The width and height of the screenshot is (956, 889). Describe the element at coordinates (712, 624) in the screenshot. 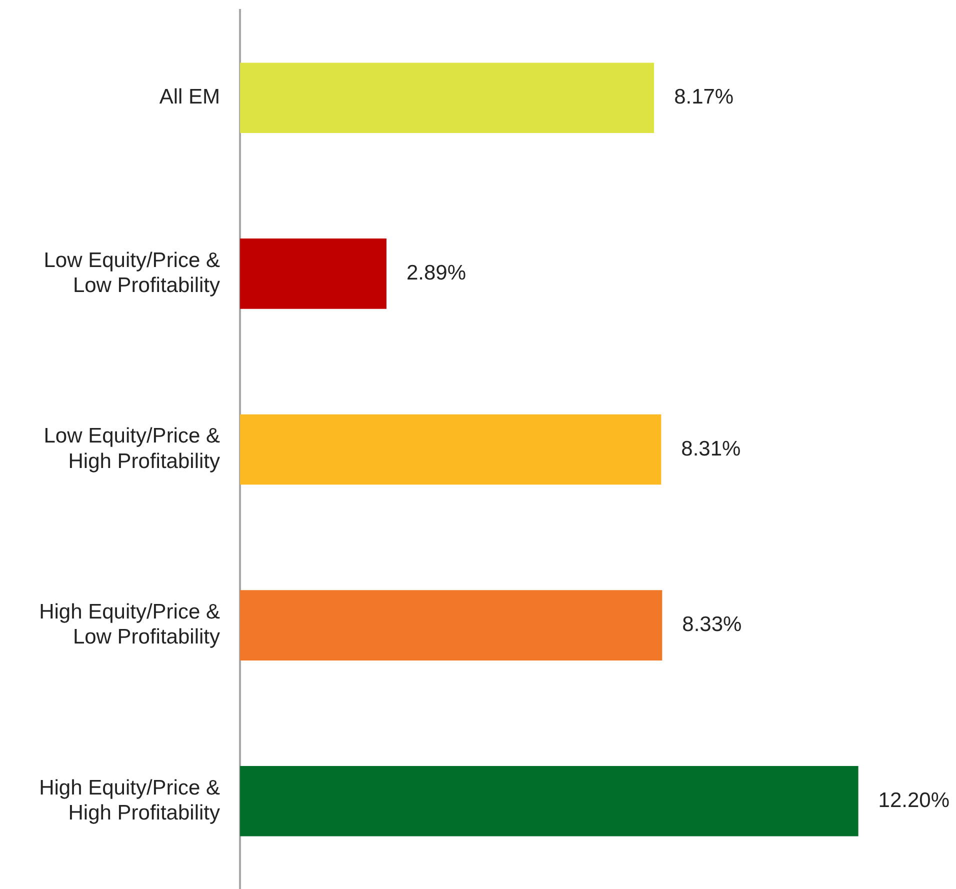

I see `data-label: 8.33%` at that location.